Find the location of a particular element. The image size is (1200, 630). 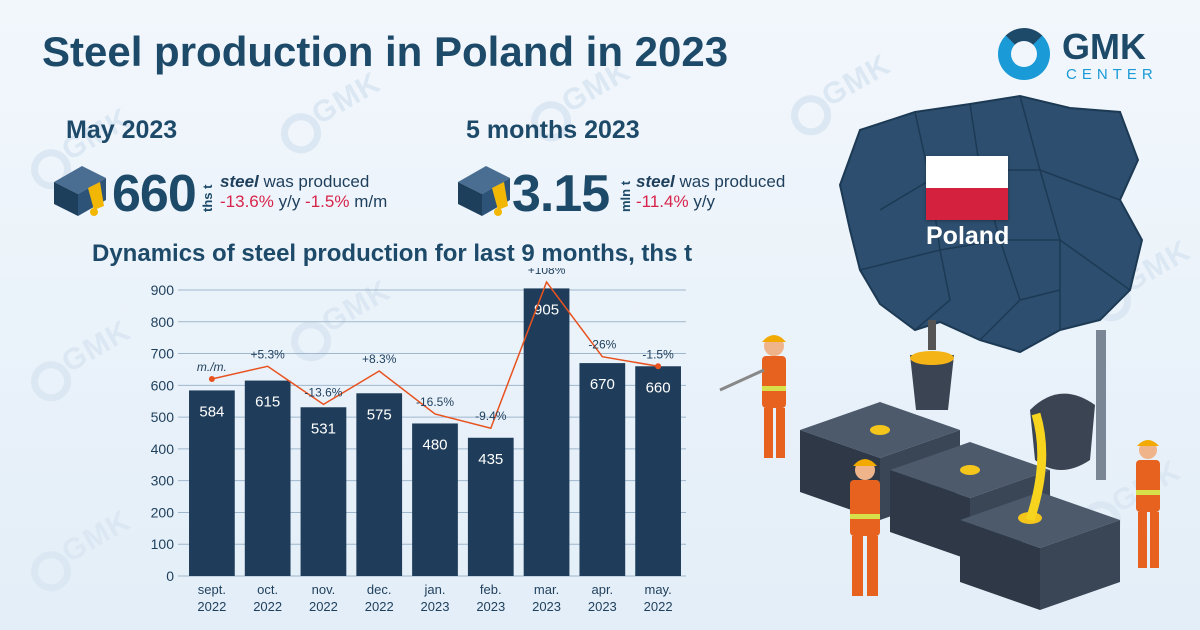

x-tick-label: nov. is located at coordinates (324, 589).